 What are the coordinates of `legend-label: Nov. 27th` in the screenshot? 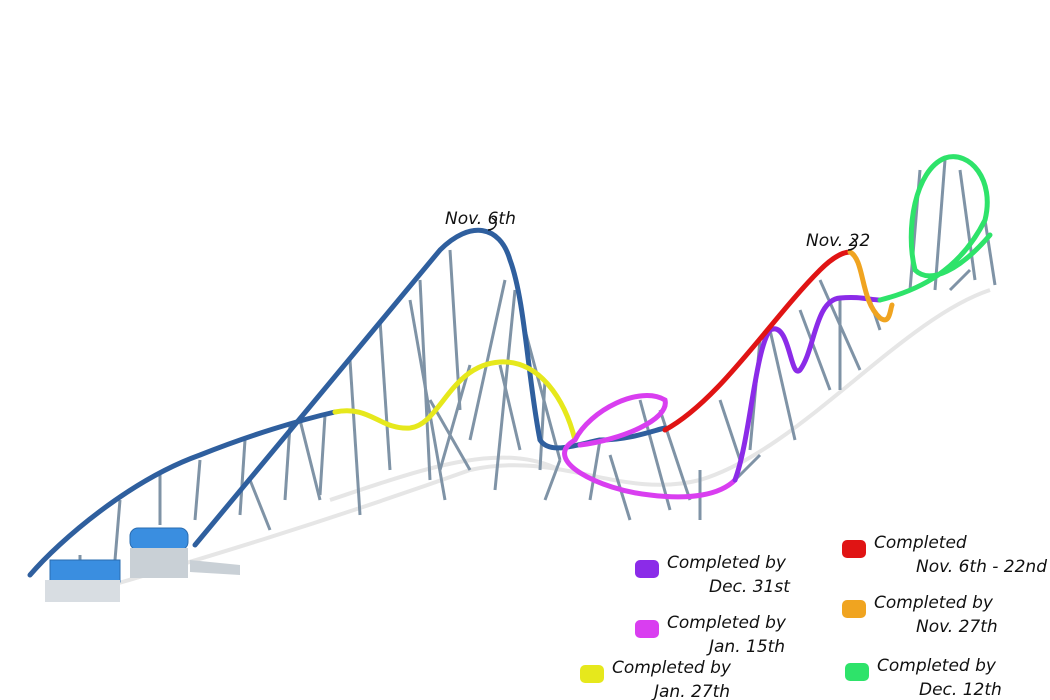 It's located at (957, 627).